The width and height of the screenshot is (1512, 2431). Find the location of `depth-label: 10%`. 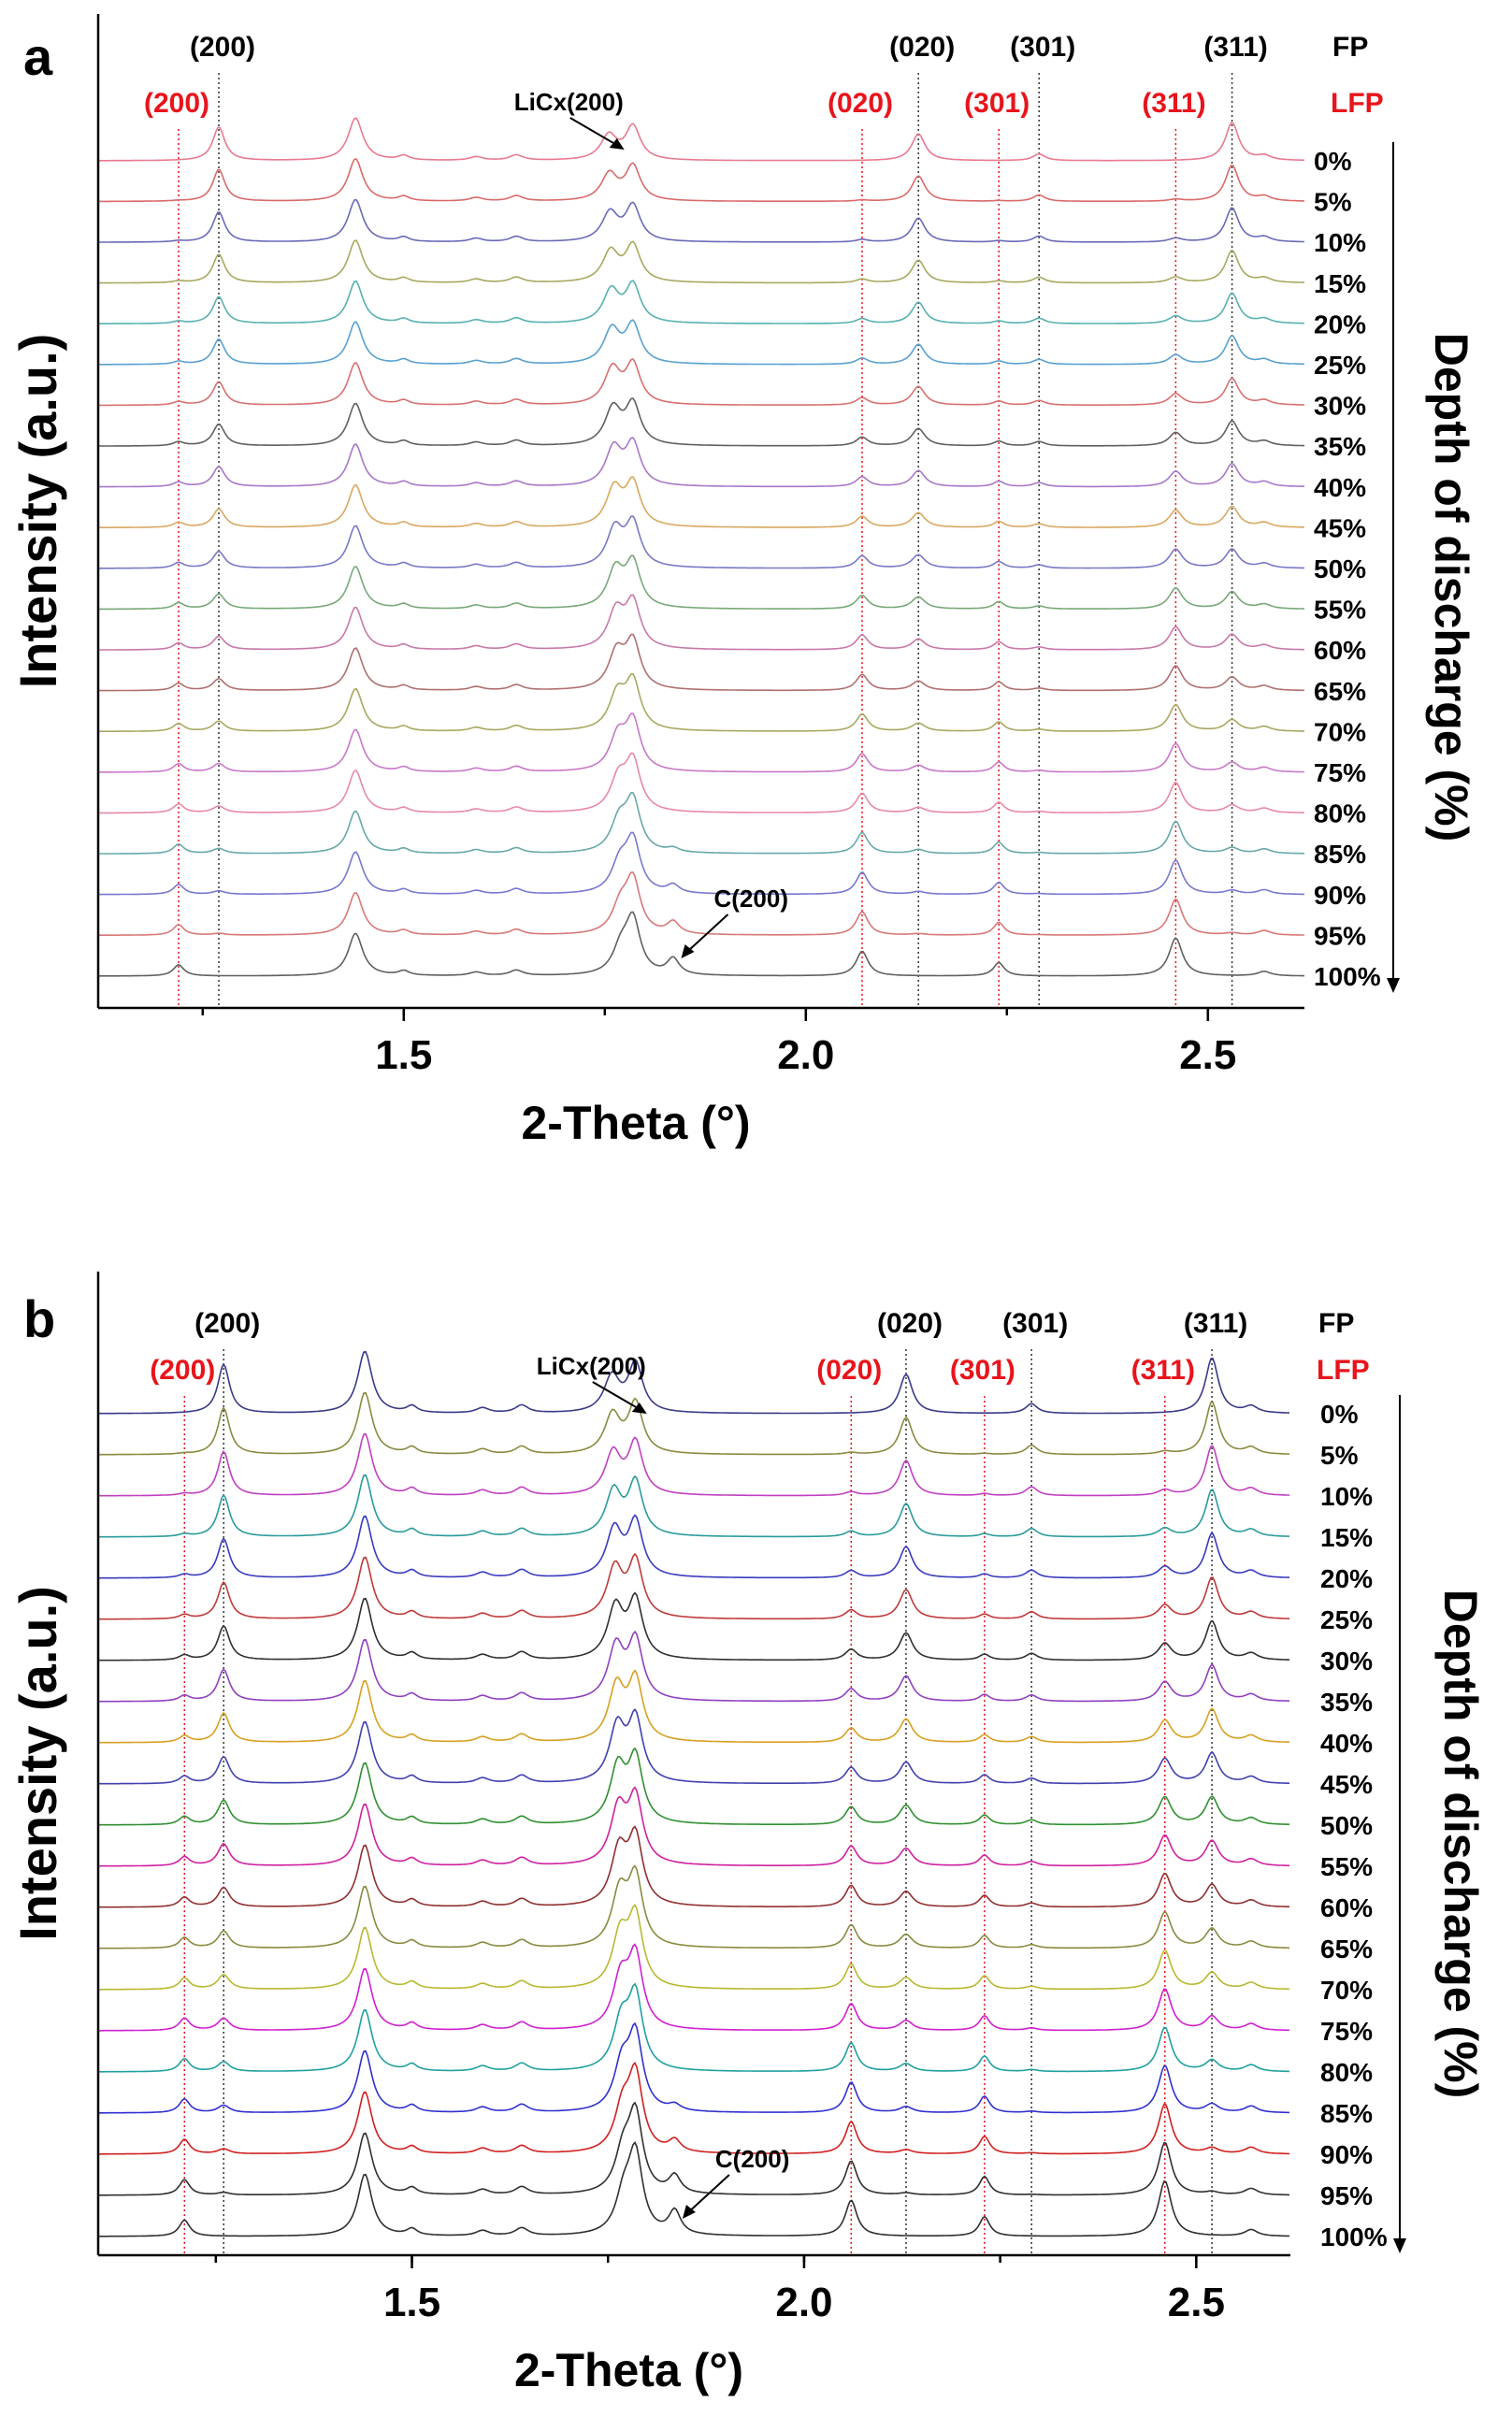

depth-label: 10% is located at coordinates (1346, 1497).